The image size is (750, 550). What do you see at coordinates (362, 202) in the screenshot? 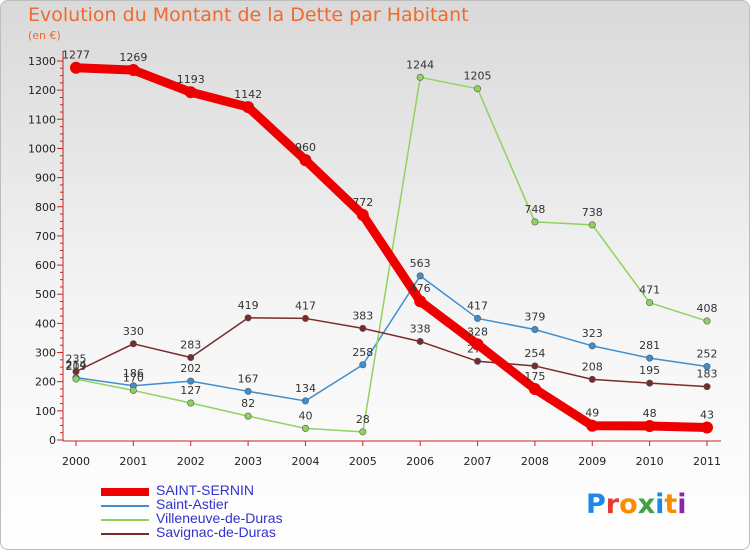
I see `data-label-saint-sernin: 772` at bounding box center [362, 202].